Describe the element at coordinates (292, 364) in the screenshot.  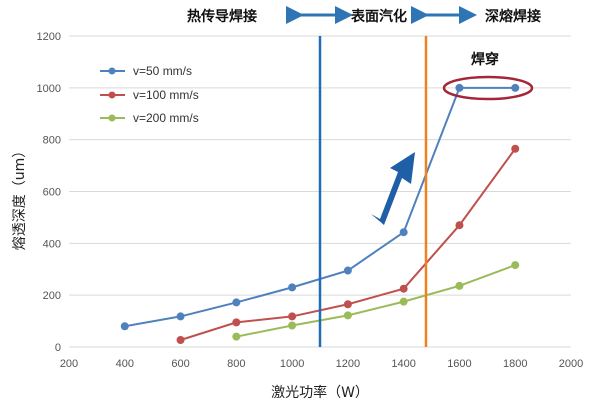
I see `x-tick-label: 1000` at that location.